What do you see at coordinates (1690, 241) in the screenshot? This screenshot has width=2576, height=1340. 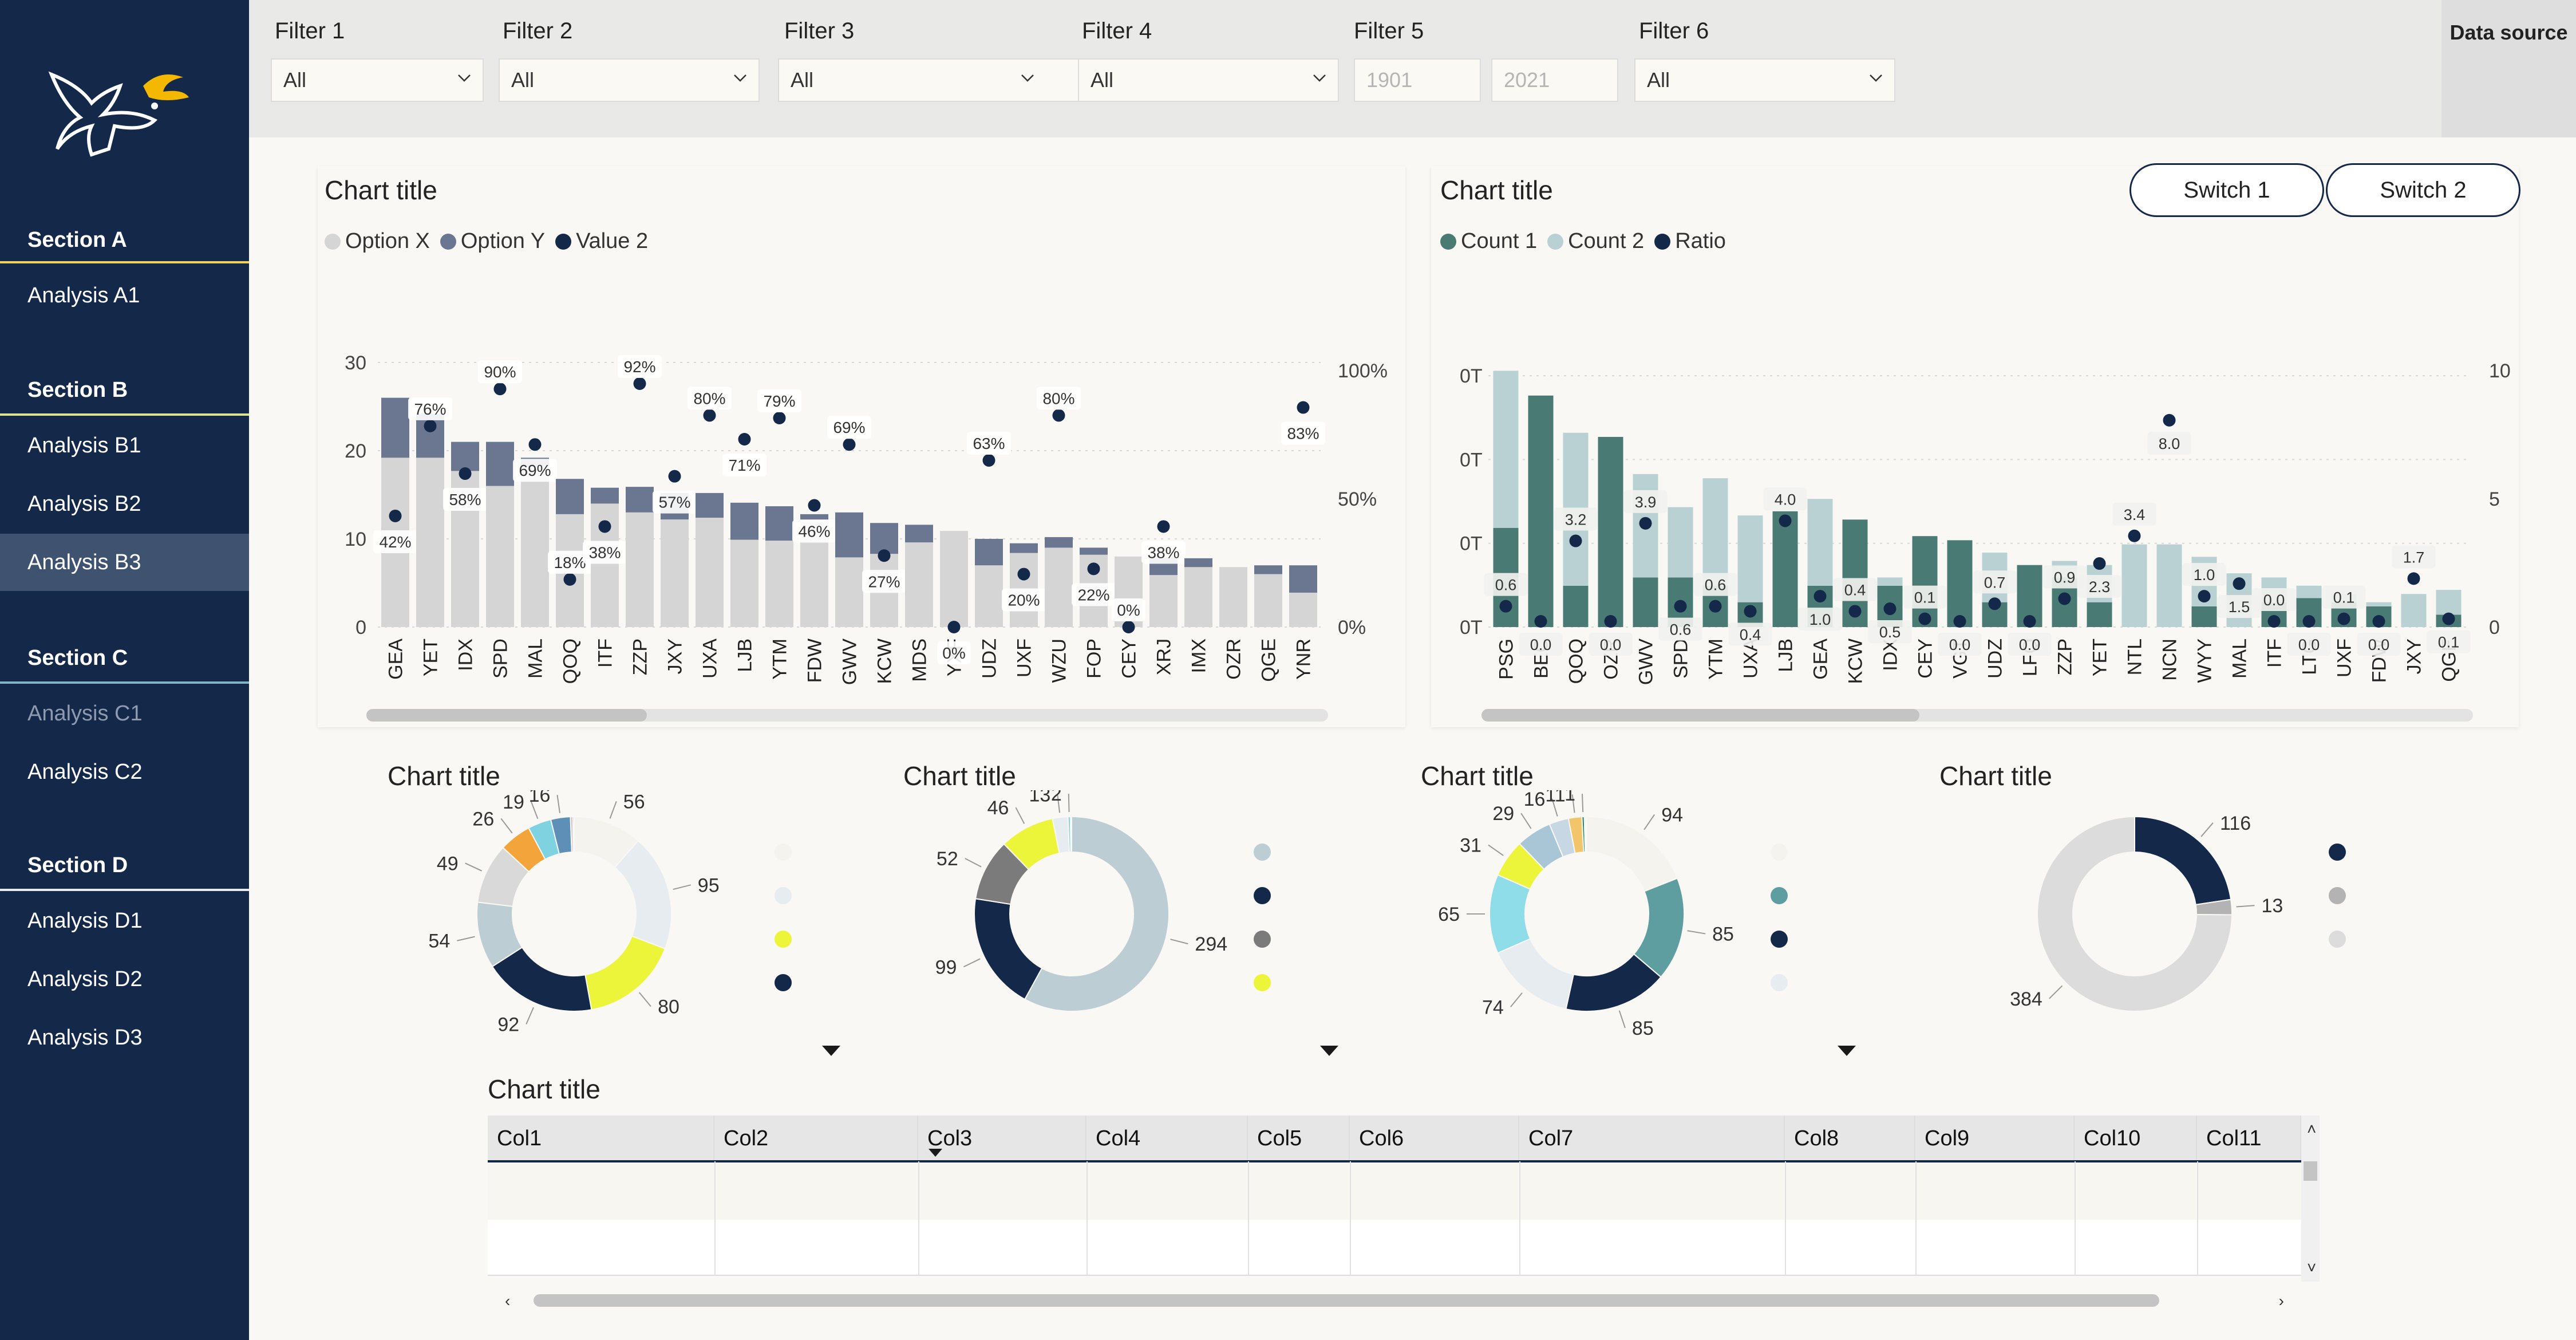 I see `chart2-legend-item: Ratio` at bounding box center [1690, 241].